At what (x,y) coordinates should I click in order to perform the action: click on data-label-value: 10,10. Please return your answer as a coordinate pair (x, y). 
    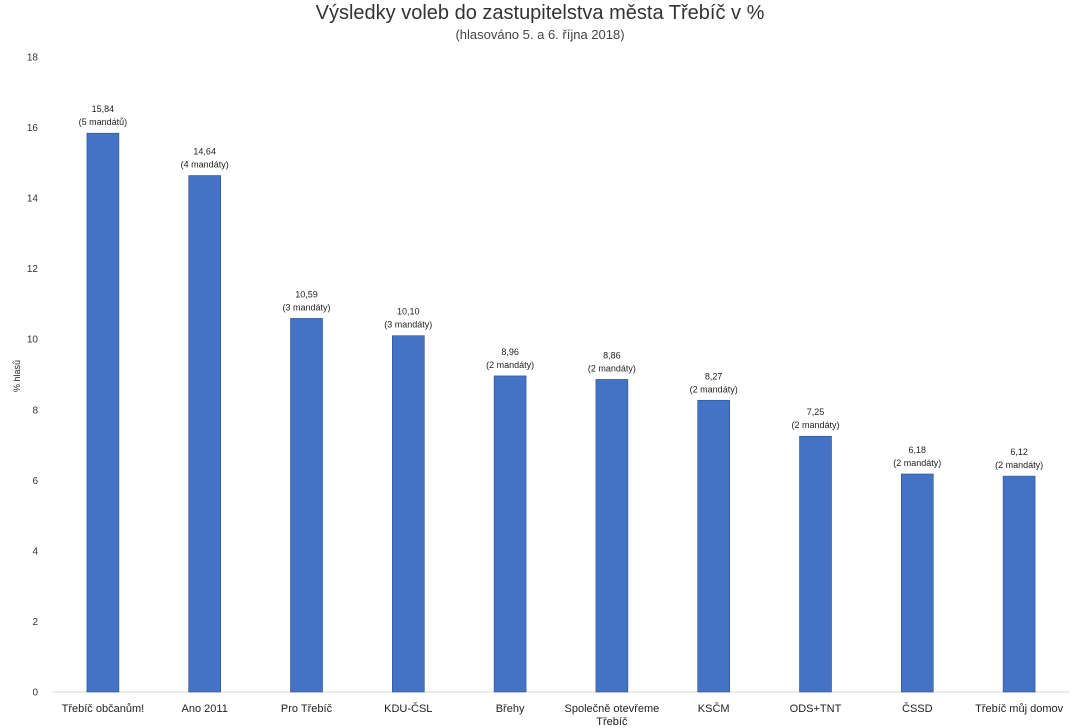
    Looking at the image, I should click on (408, 312).